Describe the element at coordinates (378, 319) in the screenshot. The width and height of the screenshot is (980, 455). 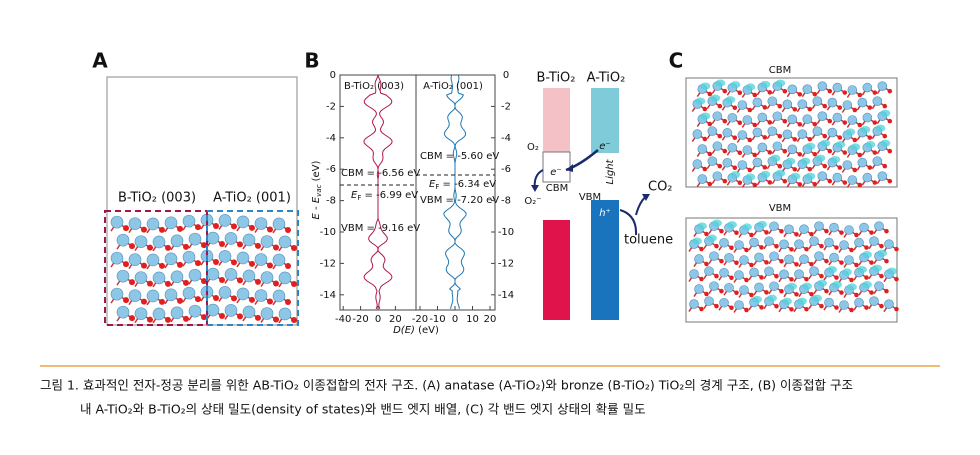
I see `x-tick-label: 0` at that location.